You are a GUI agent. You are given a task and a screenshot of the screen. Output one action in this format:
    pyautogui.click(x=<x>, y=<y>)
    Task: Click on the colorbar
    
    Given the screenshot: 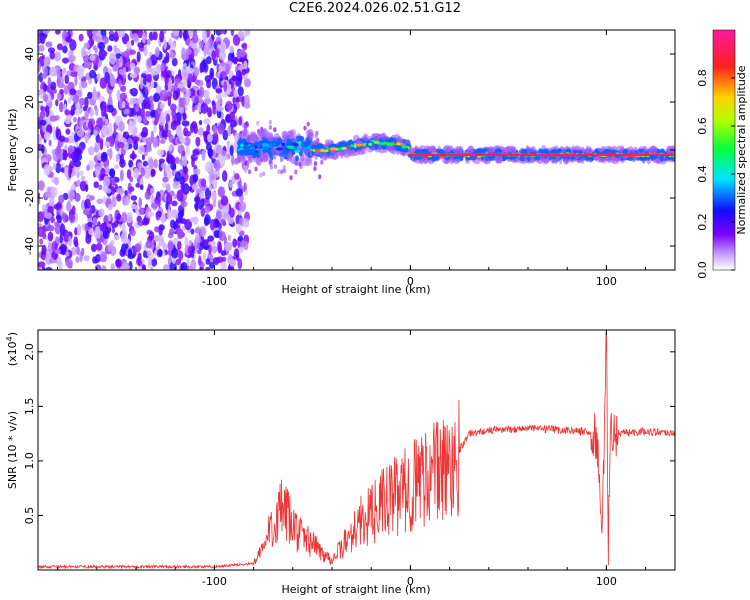 What is the action you would take?
    pyautogui.click(x=724, y=150)
    